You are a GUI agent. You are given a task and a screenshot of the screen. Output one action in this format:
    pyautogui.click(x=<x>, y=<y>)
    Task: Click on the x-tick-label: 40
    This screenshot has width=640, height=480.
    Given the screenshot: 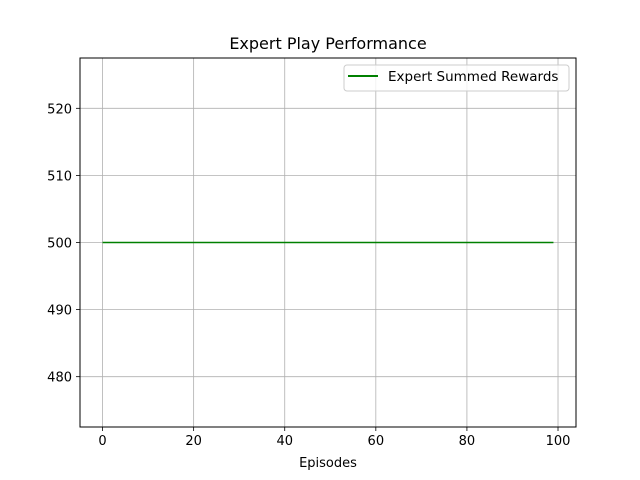 What is the action you would take?
    pyautogui.click(x=284, y=441)
    